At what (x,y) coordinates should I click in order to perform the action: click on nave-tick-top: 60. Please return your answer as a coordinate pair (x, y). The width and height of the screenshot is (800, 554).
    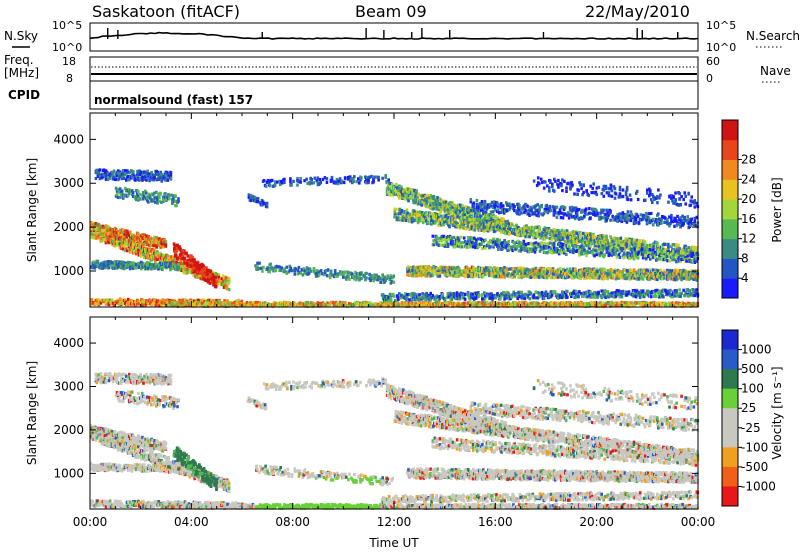
    Looking at the image, I should click on (713, 61).